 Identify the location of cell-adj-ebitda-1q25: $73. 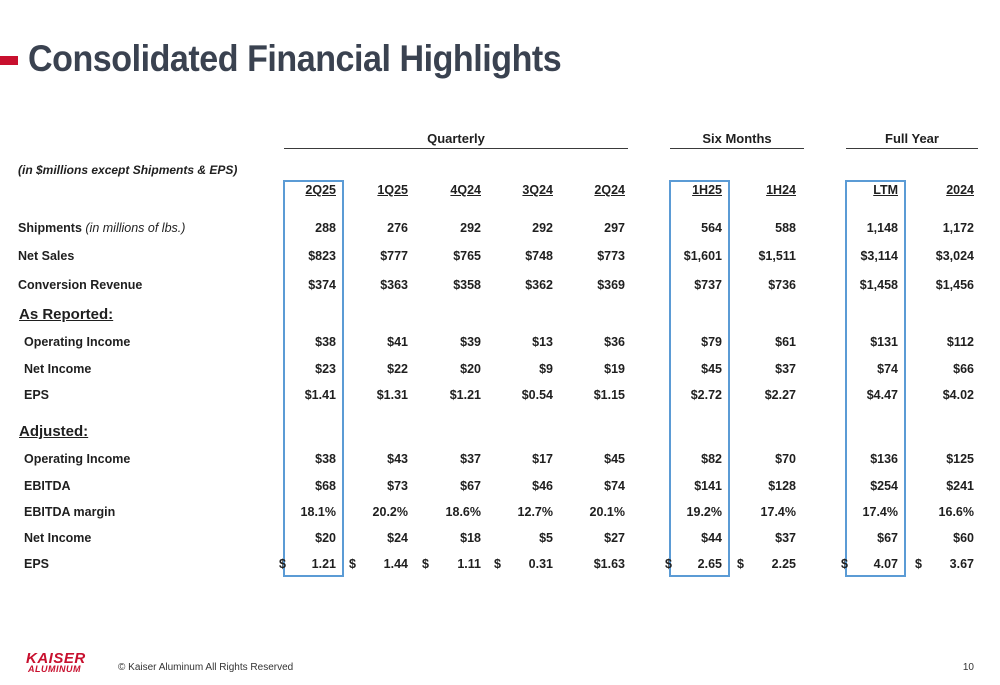
(397, 486).